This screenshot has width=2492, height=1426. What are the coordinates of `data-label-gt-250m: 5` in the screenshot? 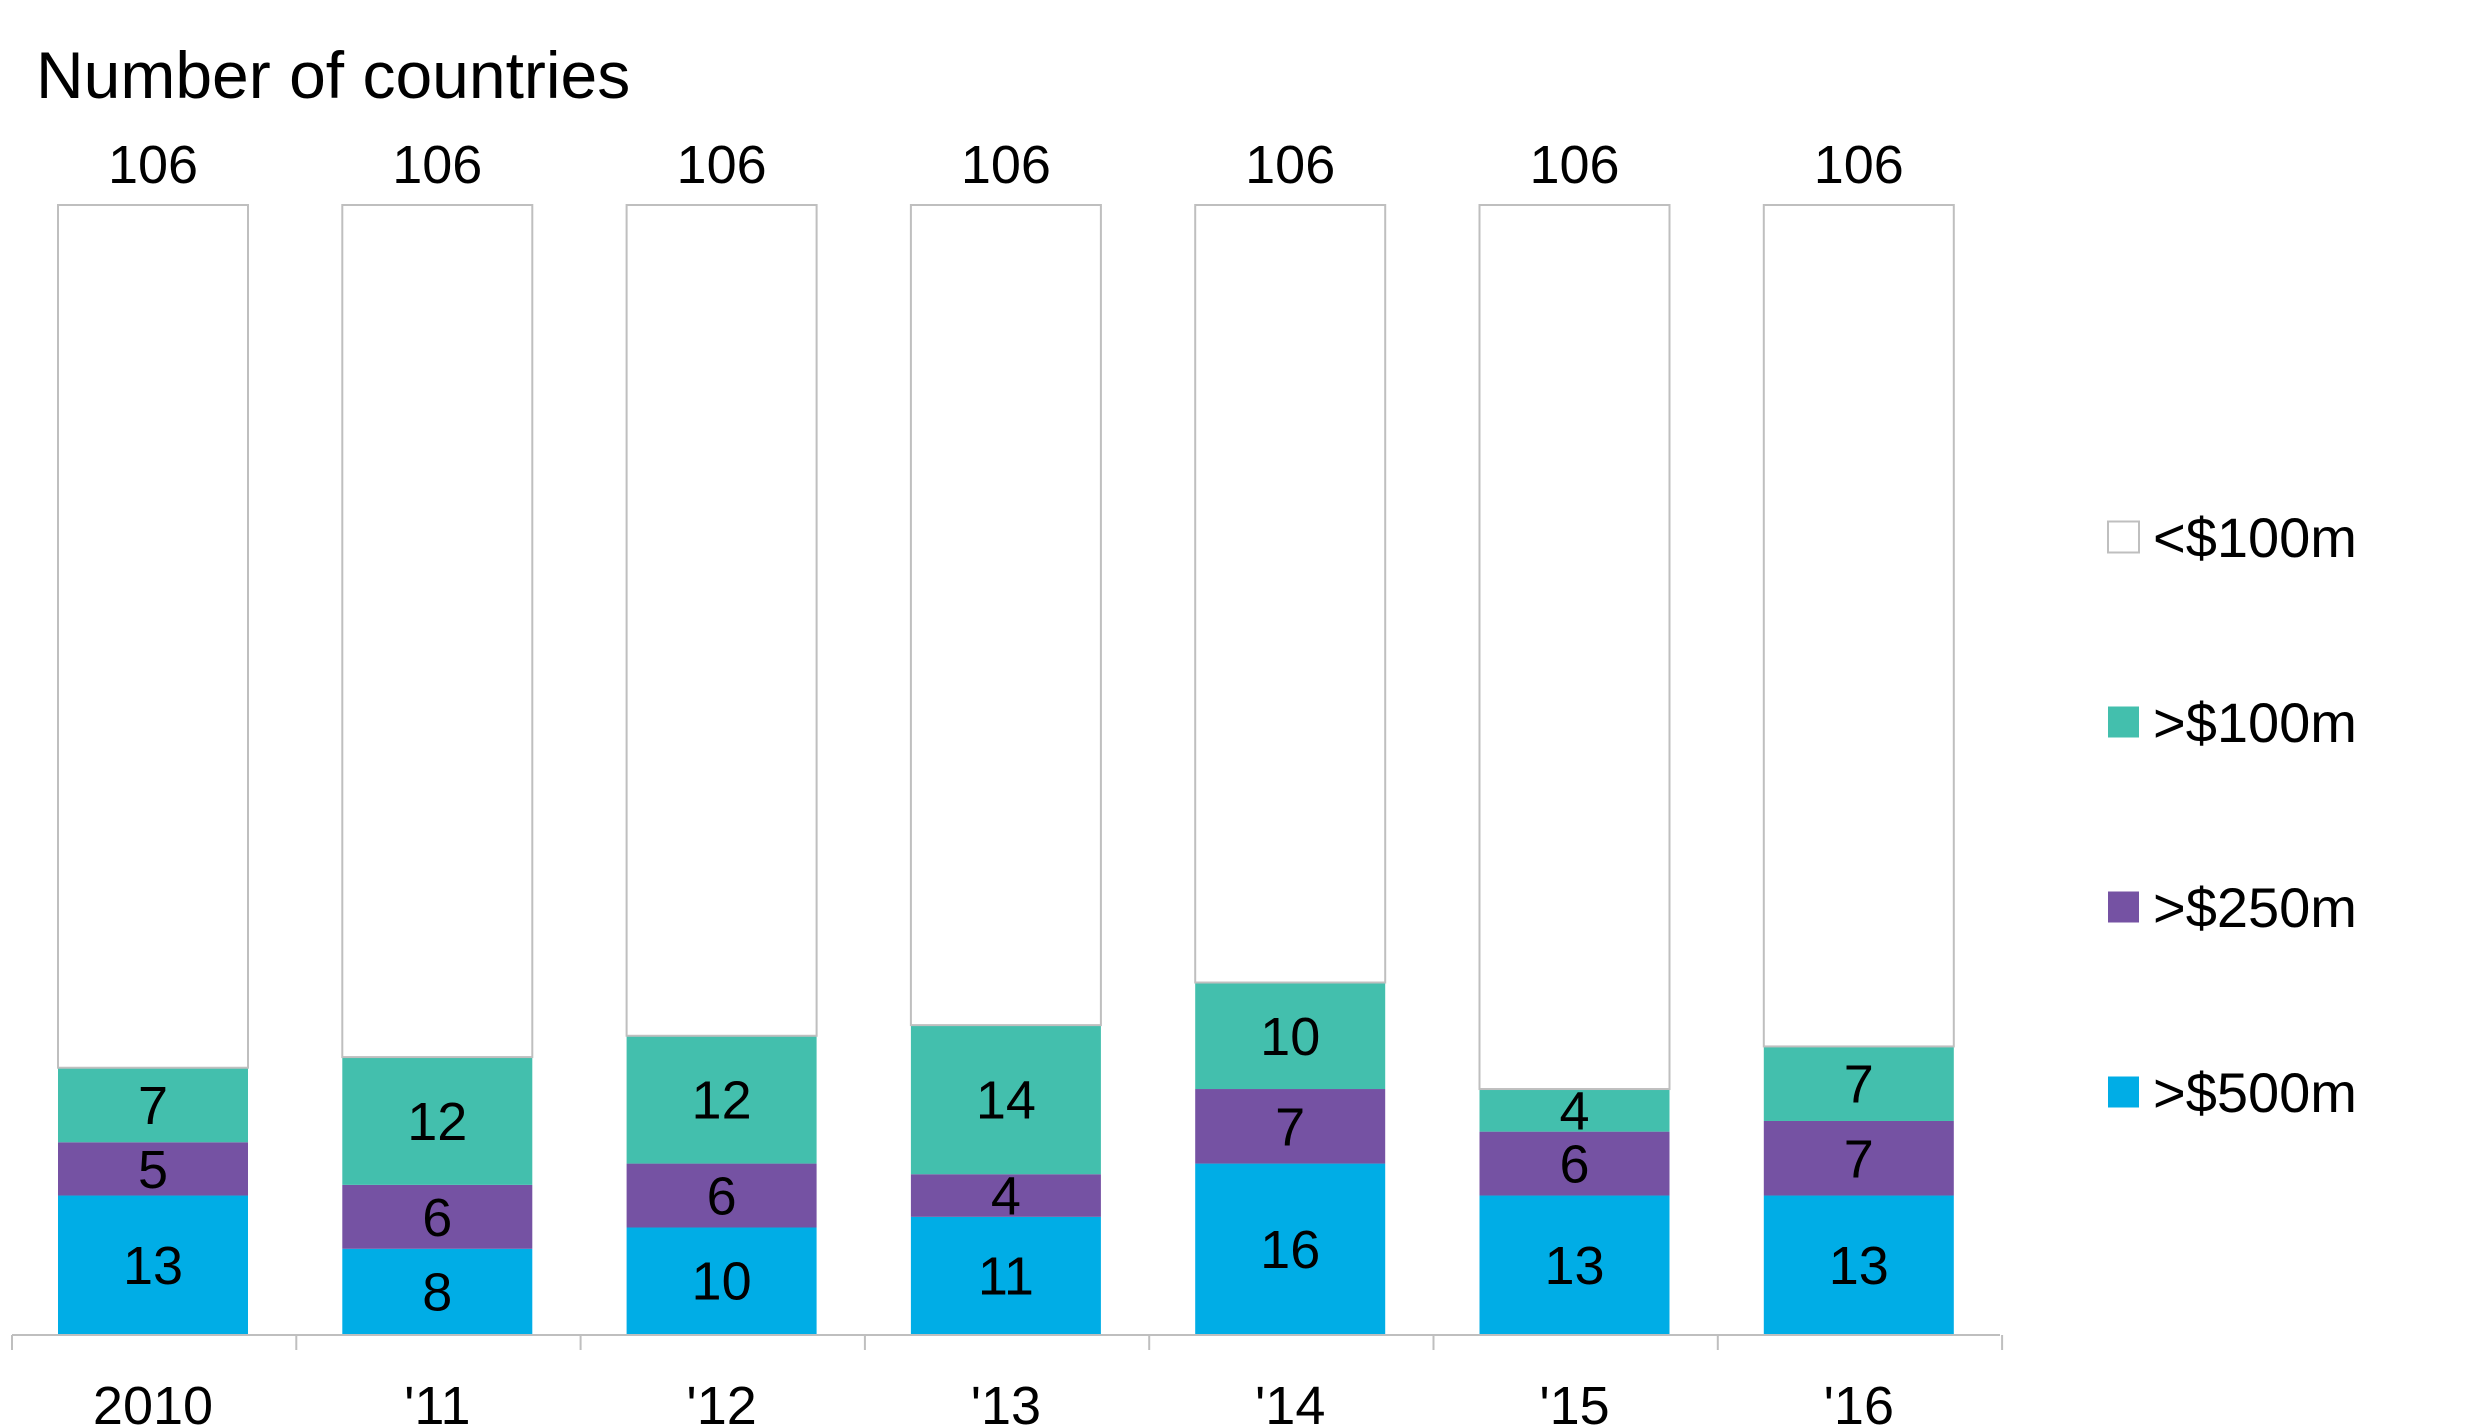 It's located at (153, 1170).